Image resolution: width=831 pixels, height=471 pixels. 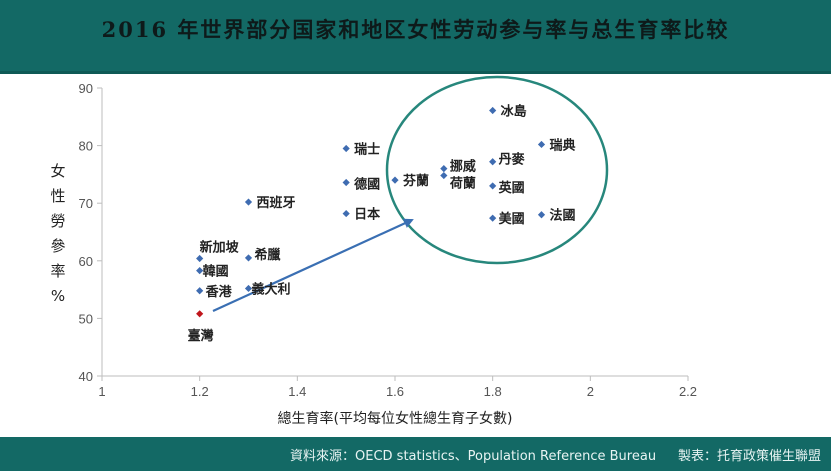 I want to click on highlight-ellipse, so click(x=497, y=170).